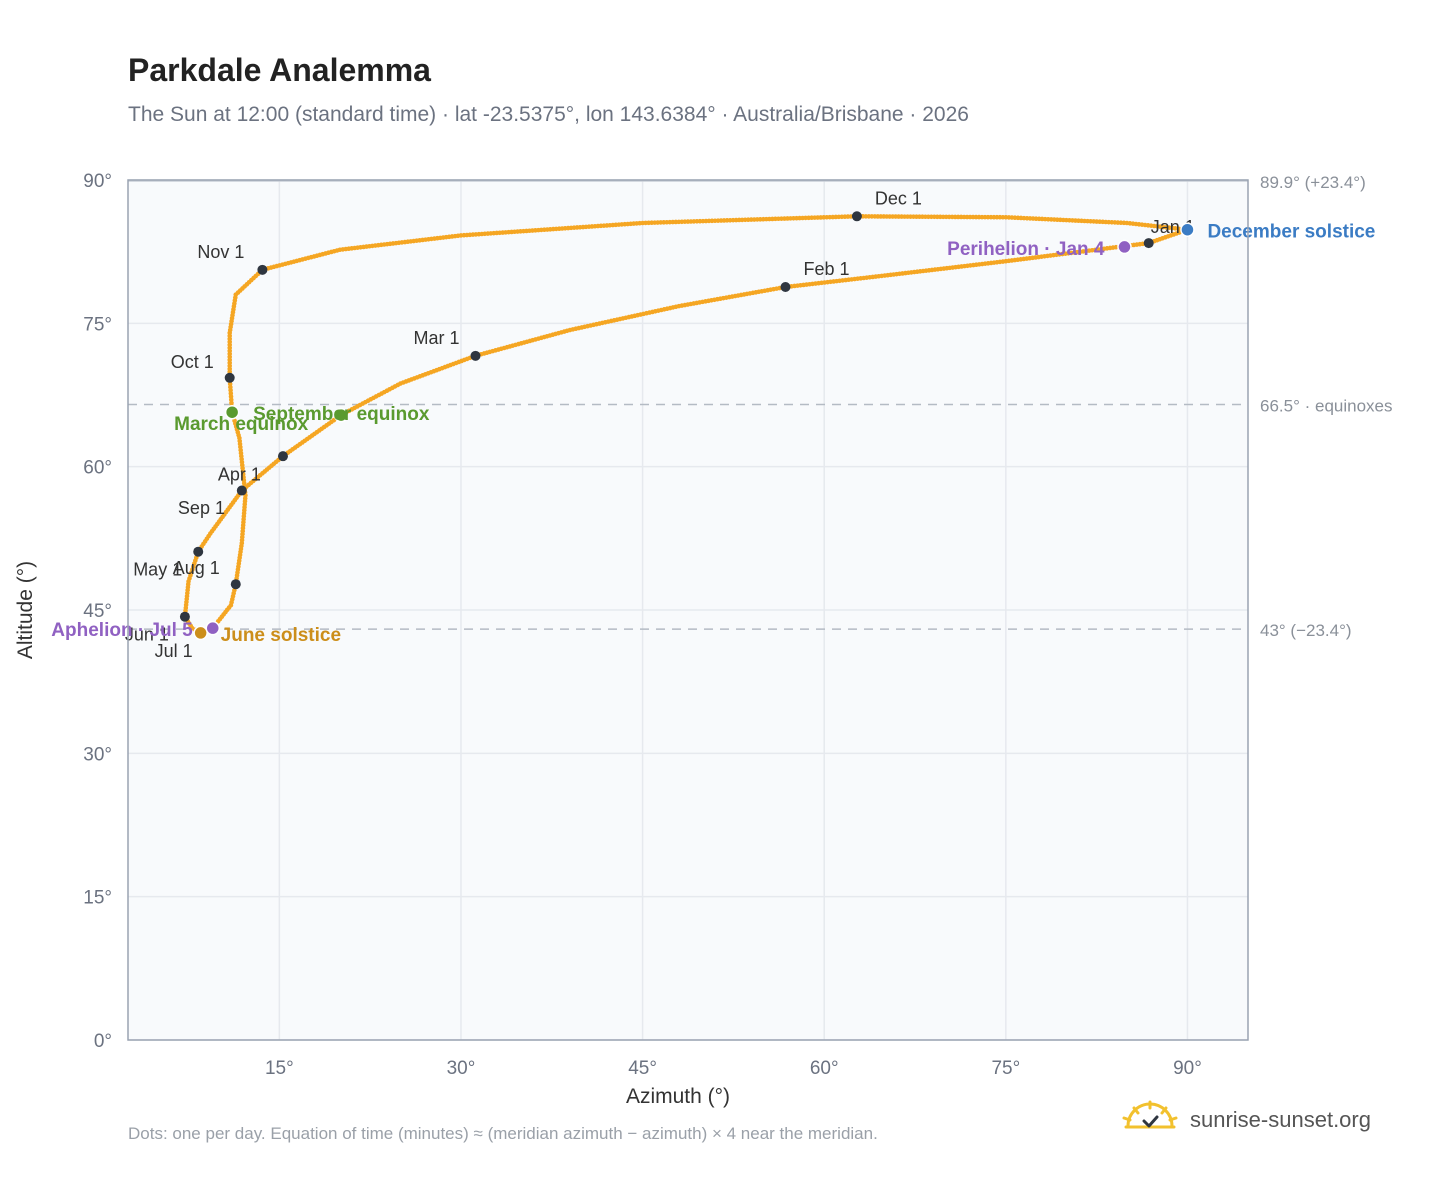 The width and height of the screenshot is (1448, 1188). I want to click on reference-line-label: 89.9° (+23.4°), so click(1313, 182).